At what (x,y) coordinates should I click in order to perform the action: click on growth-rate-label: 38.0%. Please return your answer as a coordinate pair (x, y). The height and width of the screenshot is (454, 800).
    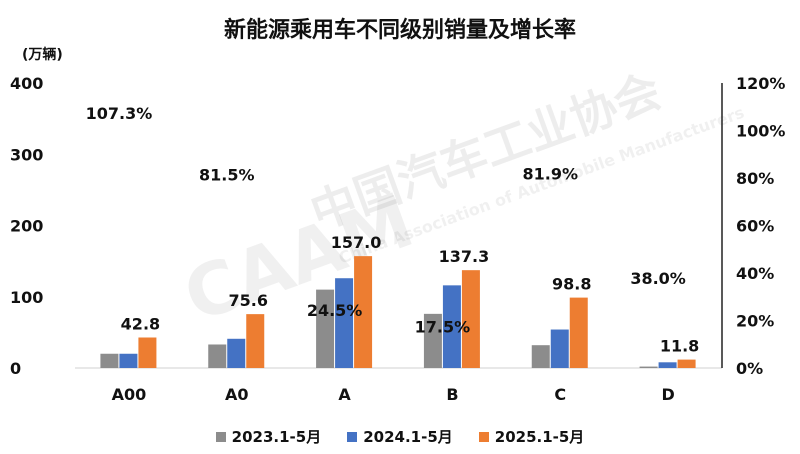
    Looking at the image, I should click on (658, 278).